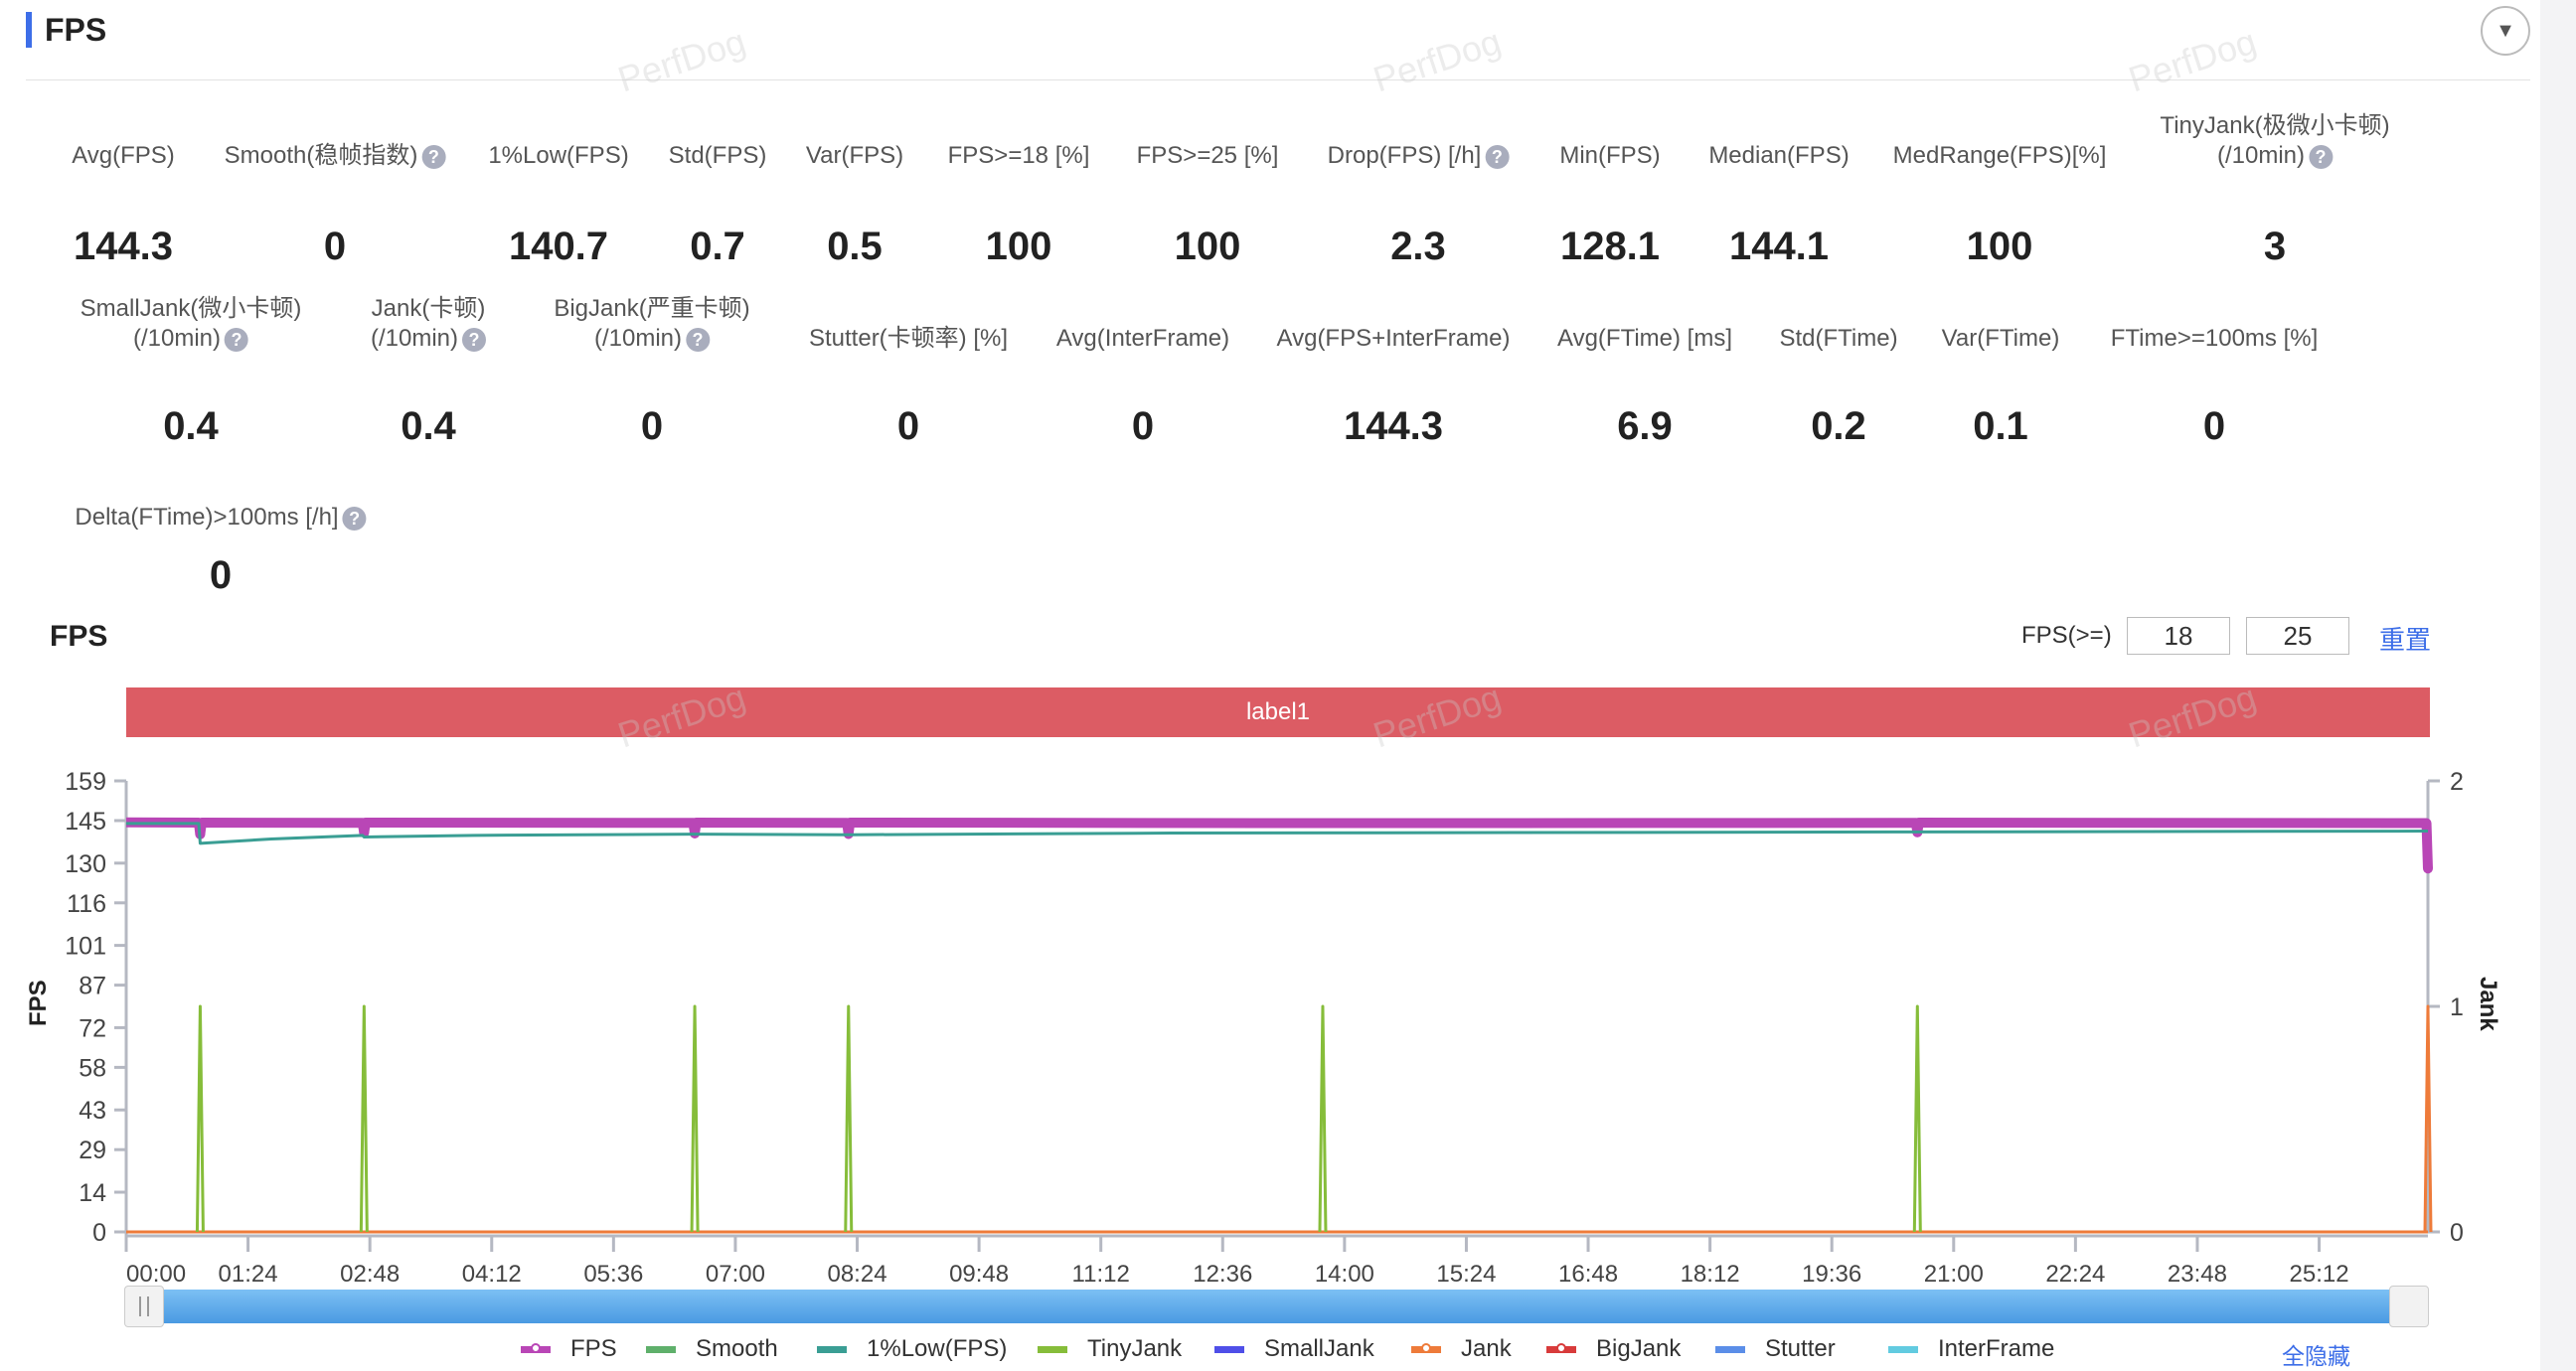 The height and width of the screenshot is (1371, 2576). What do you see at coordinates (1996, 1348) in the screenshot?
I see `legend-label: InterFrame` at bounding box center [1996, 1348].